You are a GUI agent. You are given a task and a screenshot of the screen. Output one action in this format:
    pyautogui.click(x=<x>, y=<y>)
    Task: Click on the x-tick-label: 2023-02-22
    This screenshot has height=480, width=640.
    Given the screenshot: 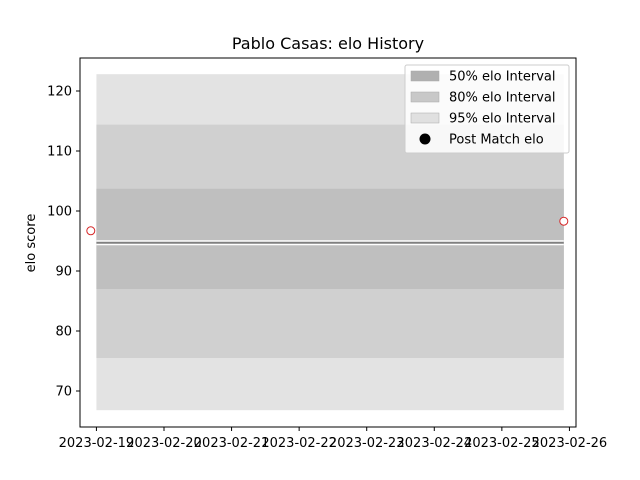 What is the action you would take?
    pyautogui.click(x=299, y=443)
    